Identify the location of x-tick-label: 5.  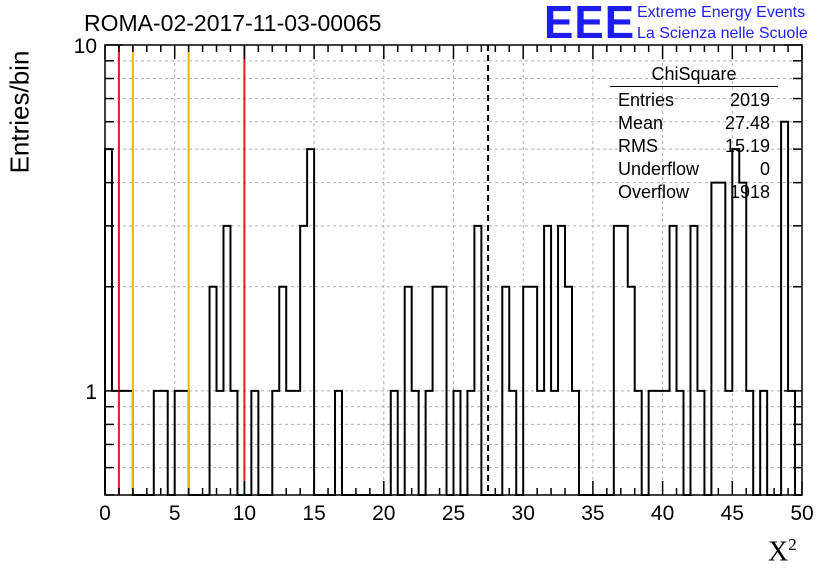
(175, 513).